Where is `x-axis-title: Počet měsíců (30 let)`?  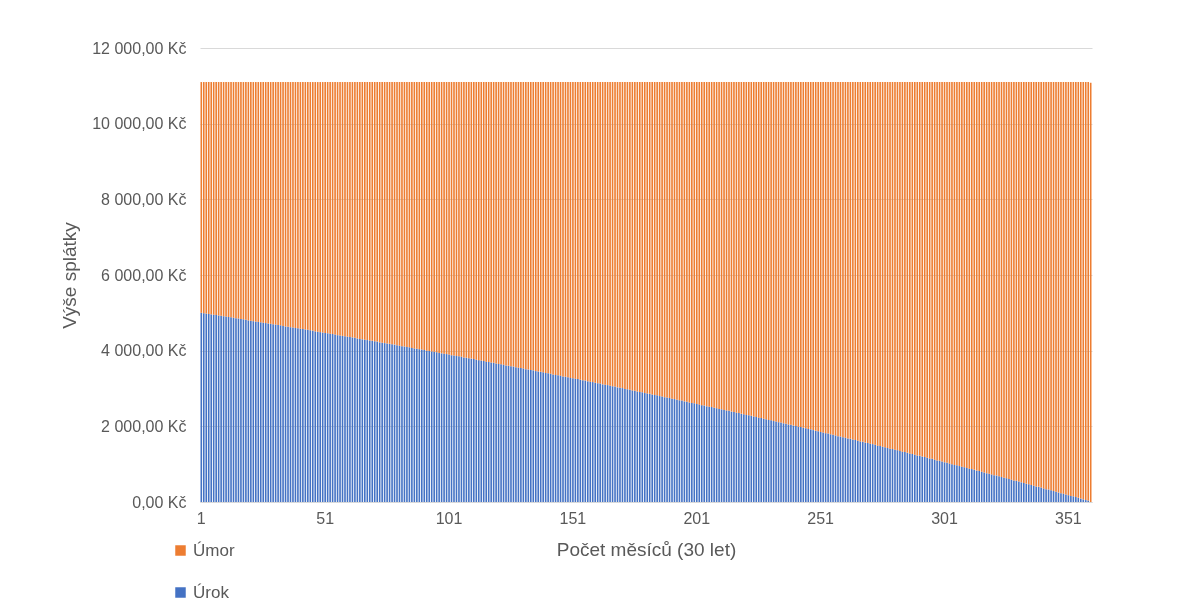 x-axis-title: Počet měsíců (30 let) is located at coordinates (646, 549).